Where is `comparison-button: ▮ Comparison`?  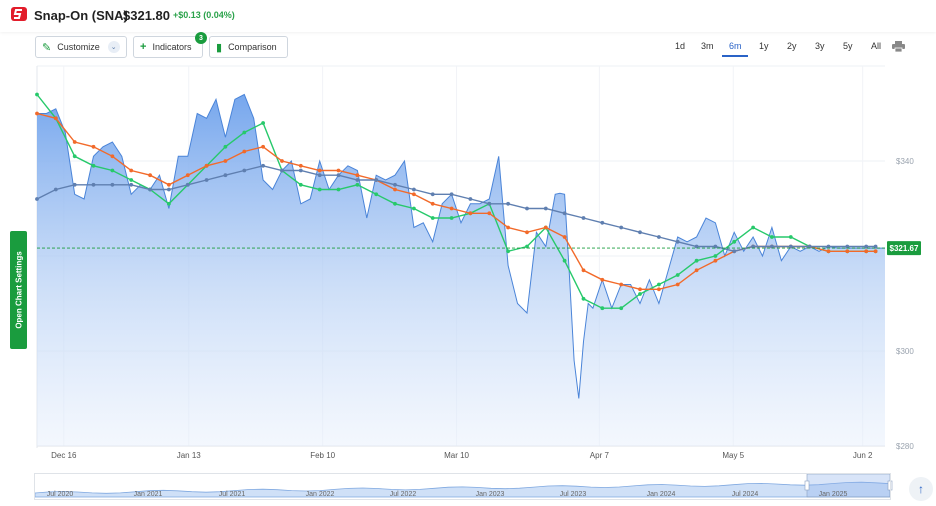
comparison-button: ▮ Comparison is located at coordinates (248, 47).